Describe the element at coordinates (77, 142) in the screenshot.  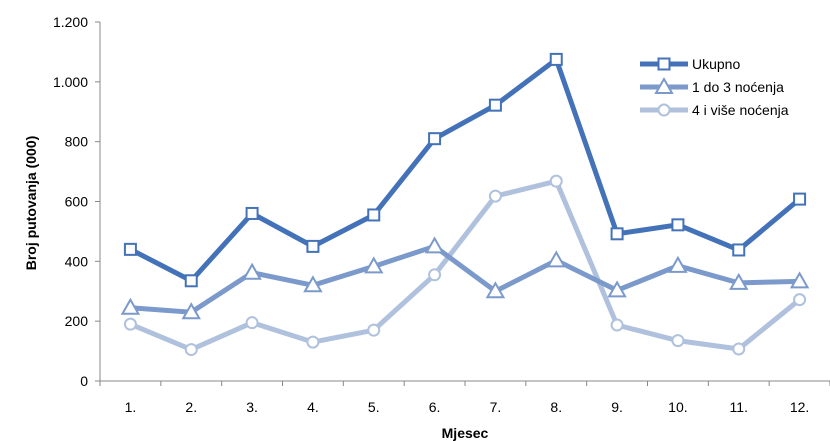
I see `y-tick-label: 800` at that location.